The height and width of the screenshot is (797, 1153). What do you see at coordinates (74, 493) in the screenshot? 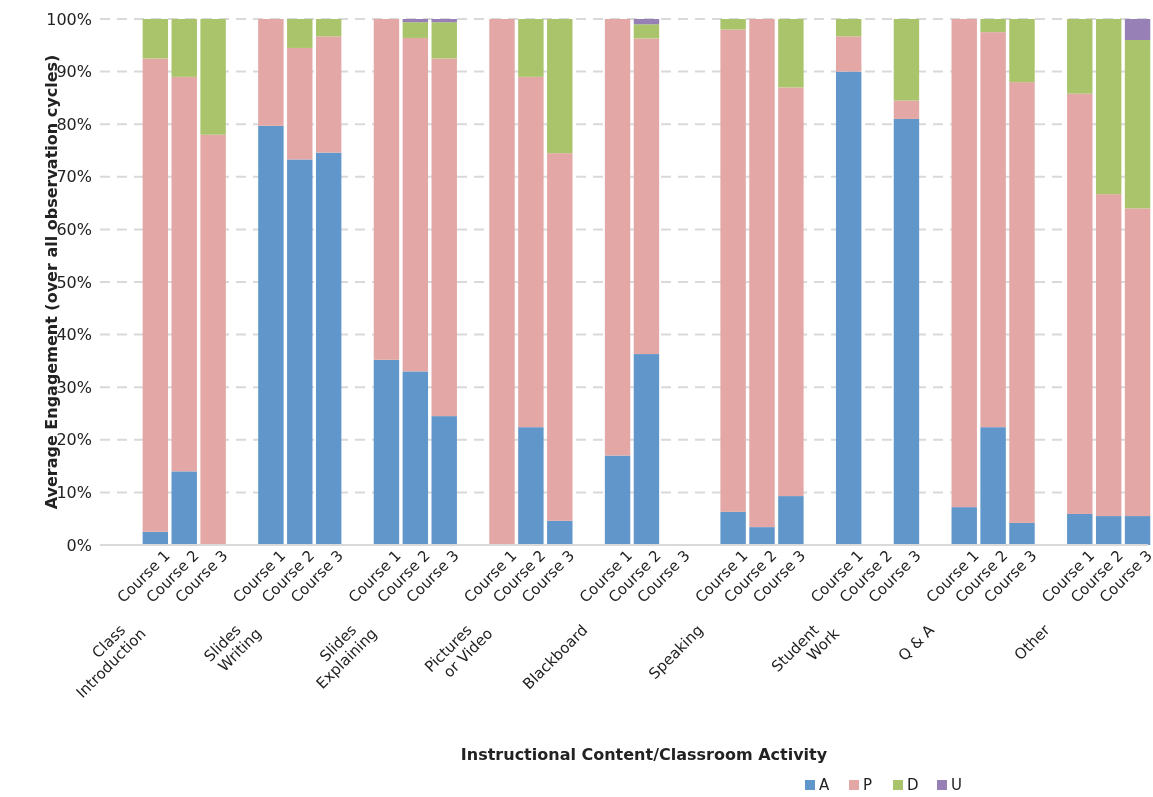
I see `y-tick-label: 10%` at bounding box center [74, 493].